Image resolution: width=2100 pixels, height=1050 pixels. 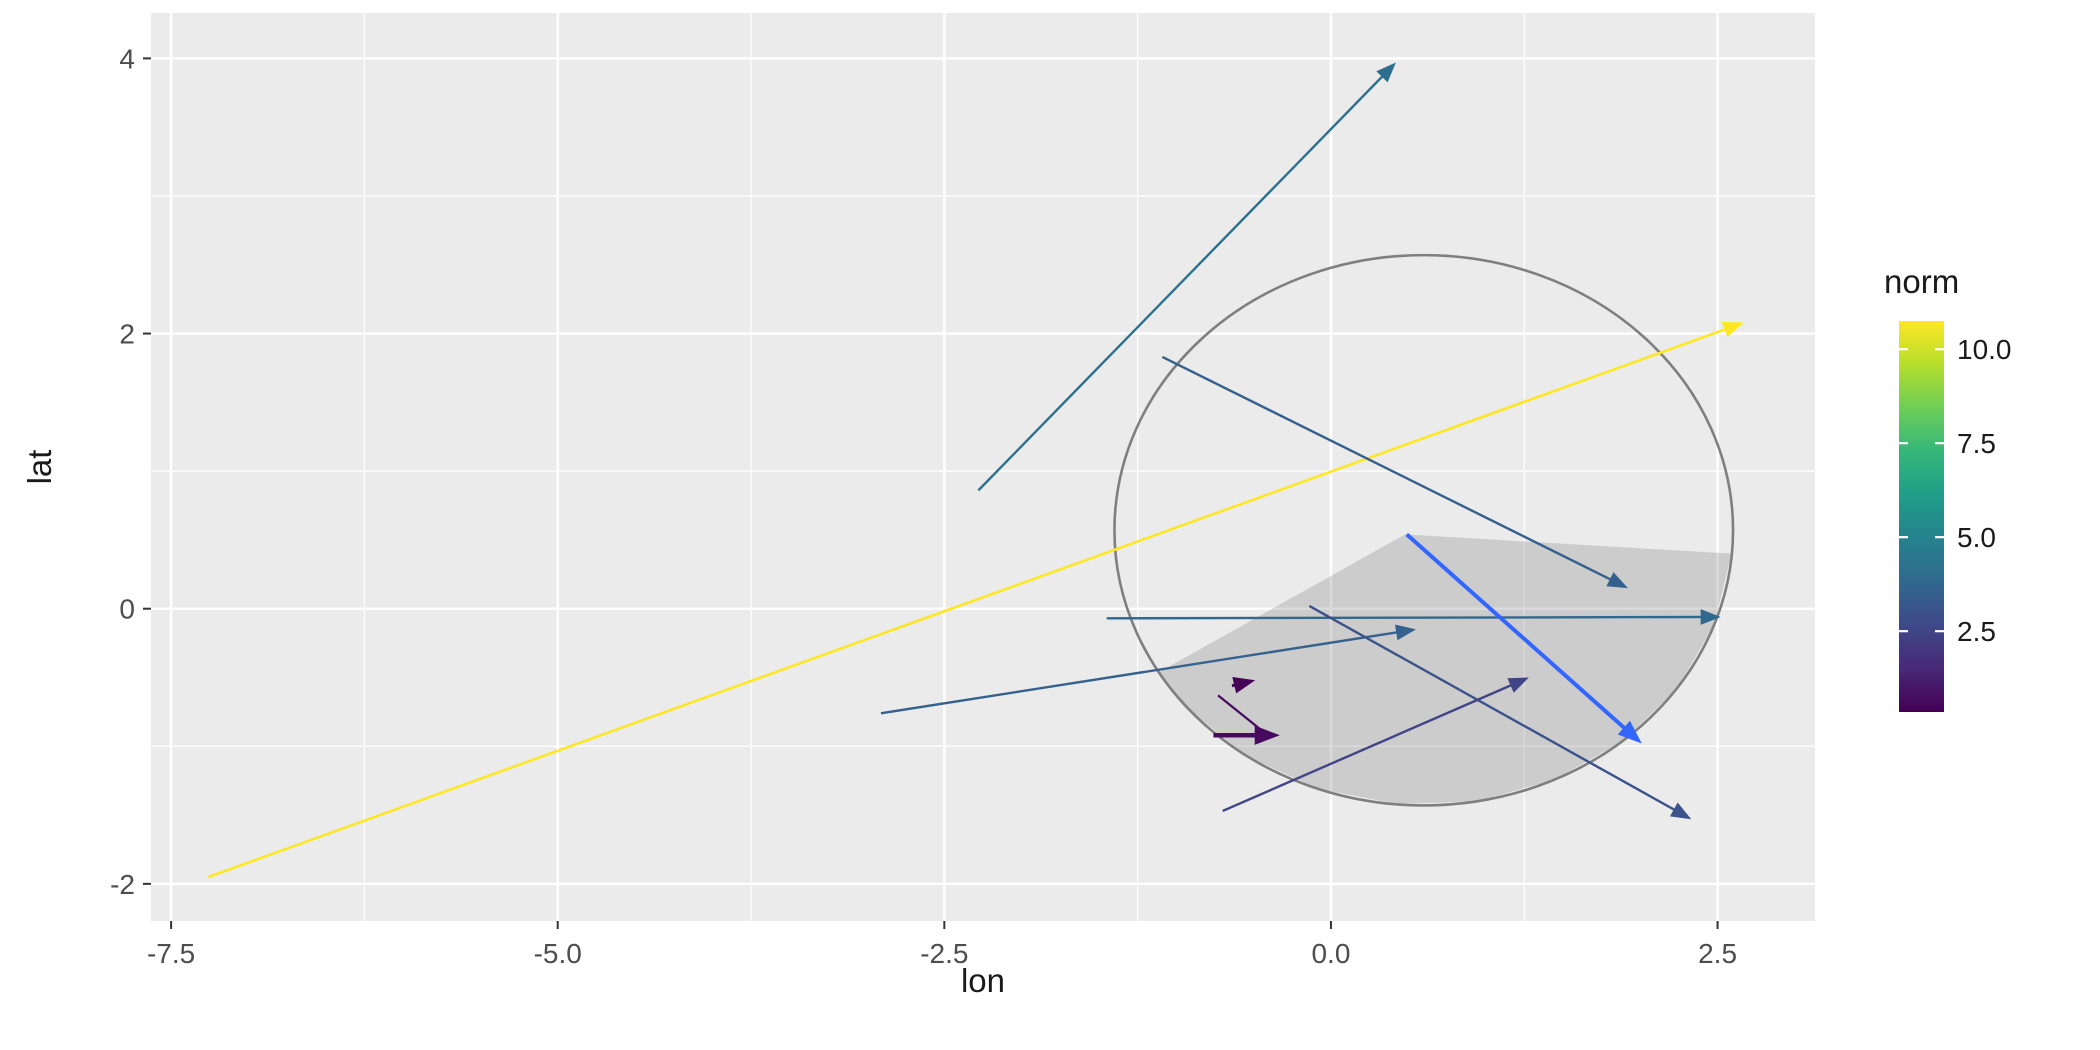 What do you see at coordinates (1330, 953) in the screenshot?
I see `x-tick-label: 0.0` at bounding box center [1330, 953].